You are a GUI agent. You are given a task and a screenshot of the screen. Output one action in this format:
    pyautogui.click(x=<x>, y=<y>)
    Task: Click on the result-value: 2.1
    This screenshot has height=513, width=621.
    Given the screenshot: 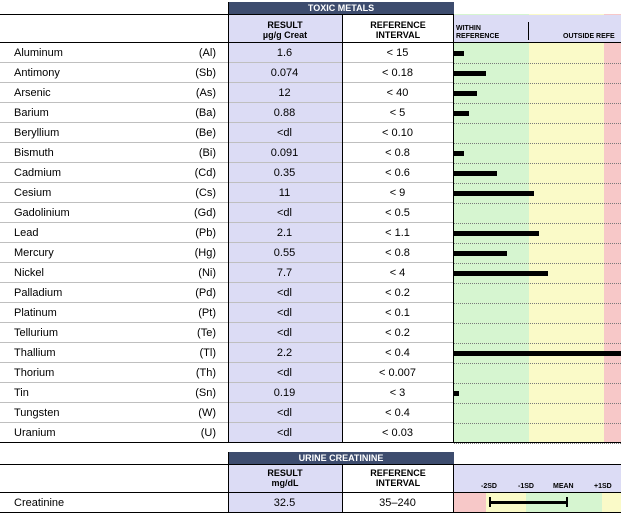 What is the action you would take?
    pyautogui.click(x=284, y=233)
    